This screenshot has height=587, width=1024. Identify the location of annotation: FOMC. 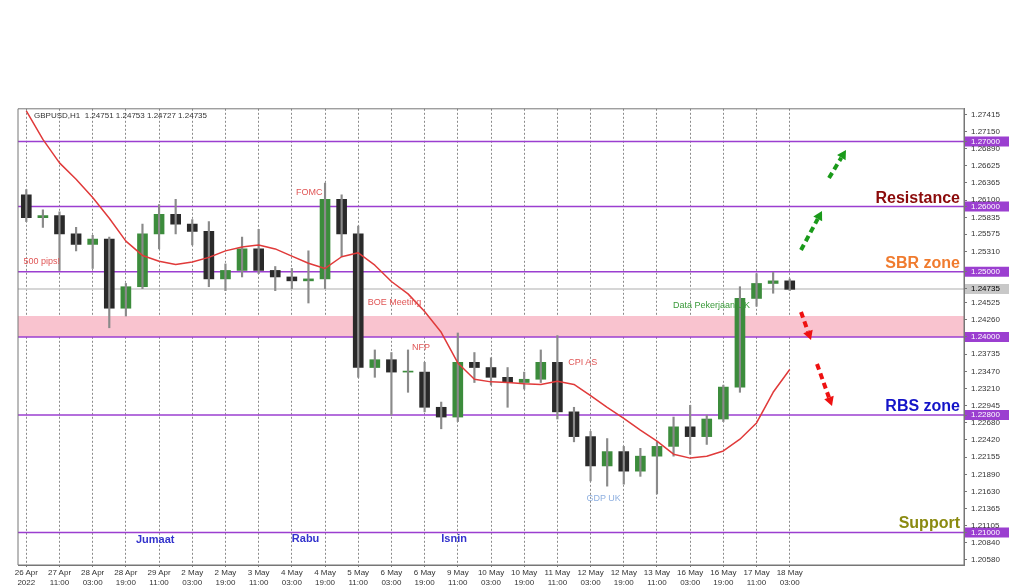
(310, 192).